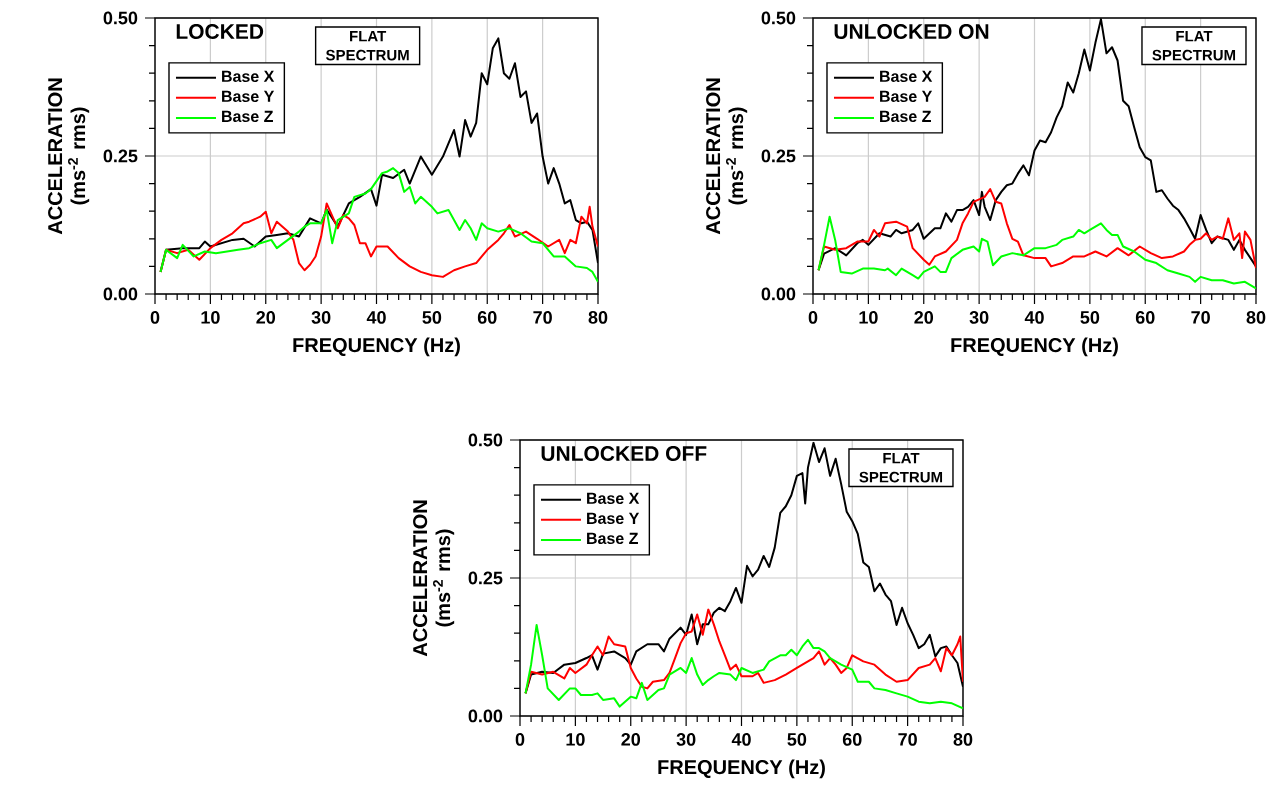 This screenshot has height=812, width=1281. I want to click on chart-title: LOCKED, so click(220, 31).